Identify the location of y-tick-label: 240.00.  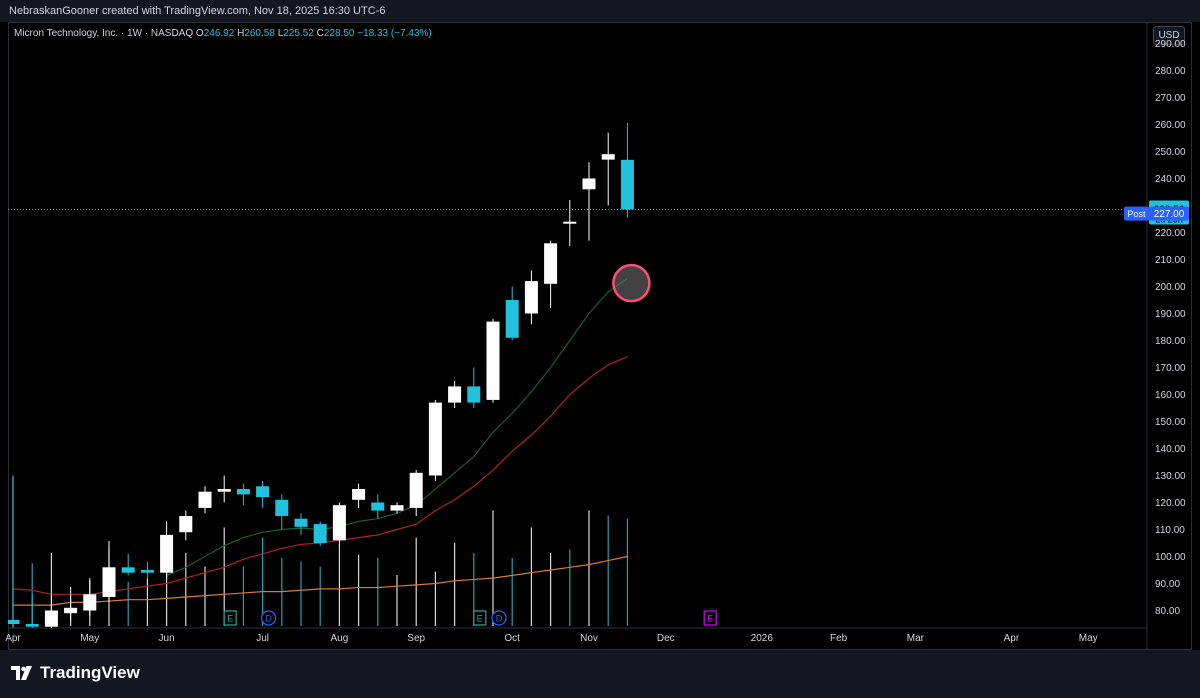
(1170, 179).